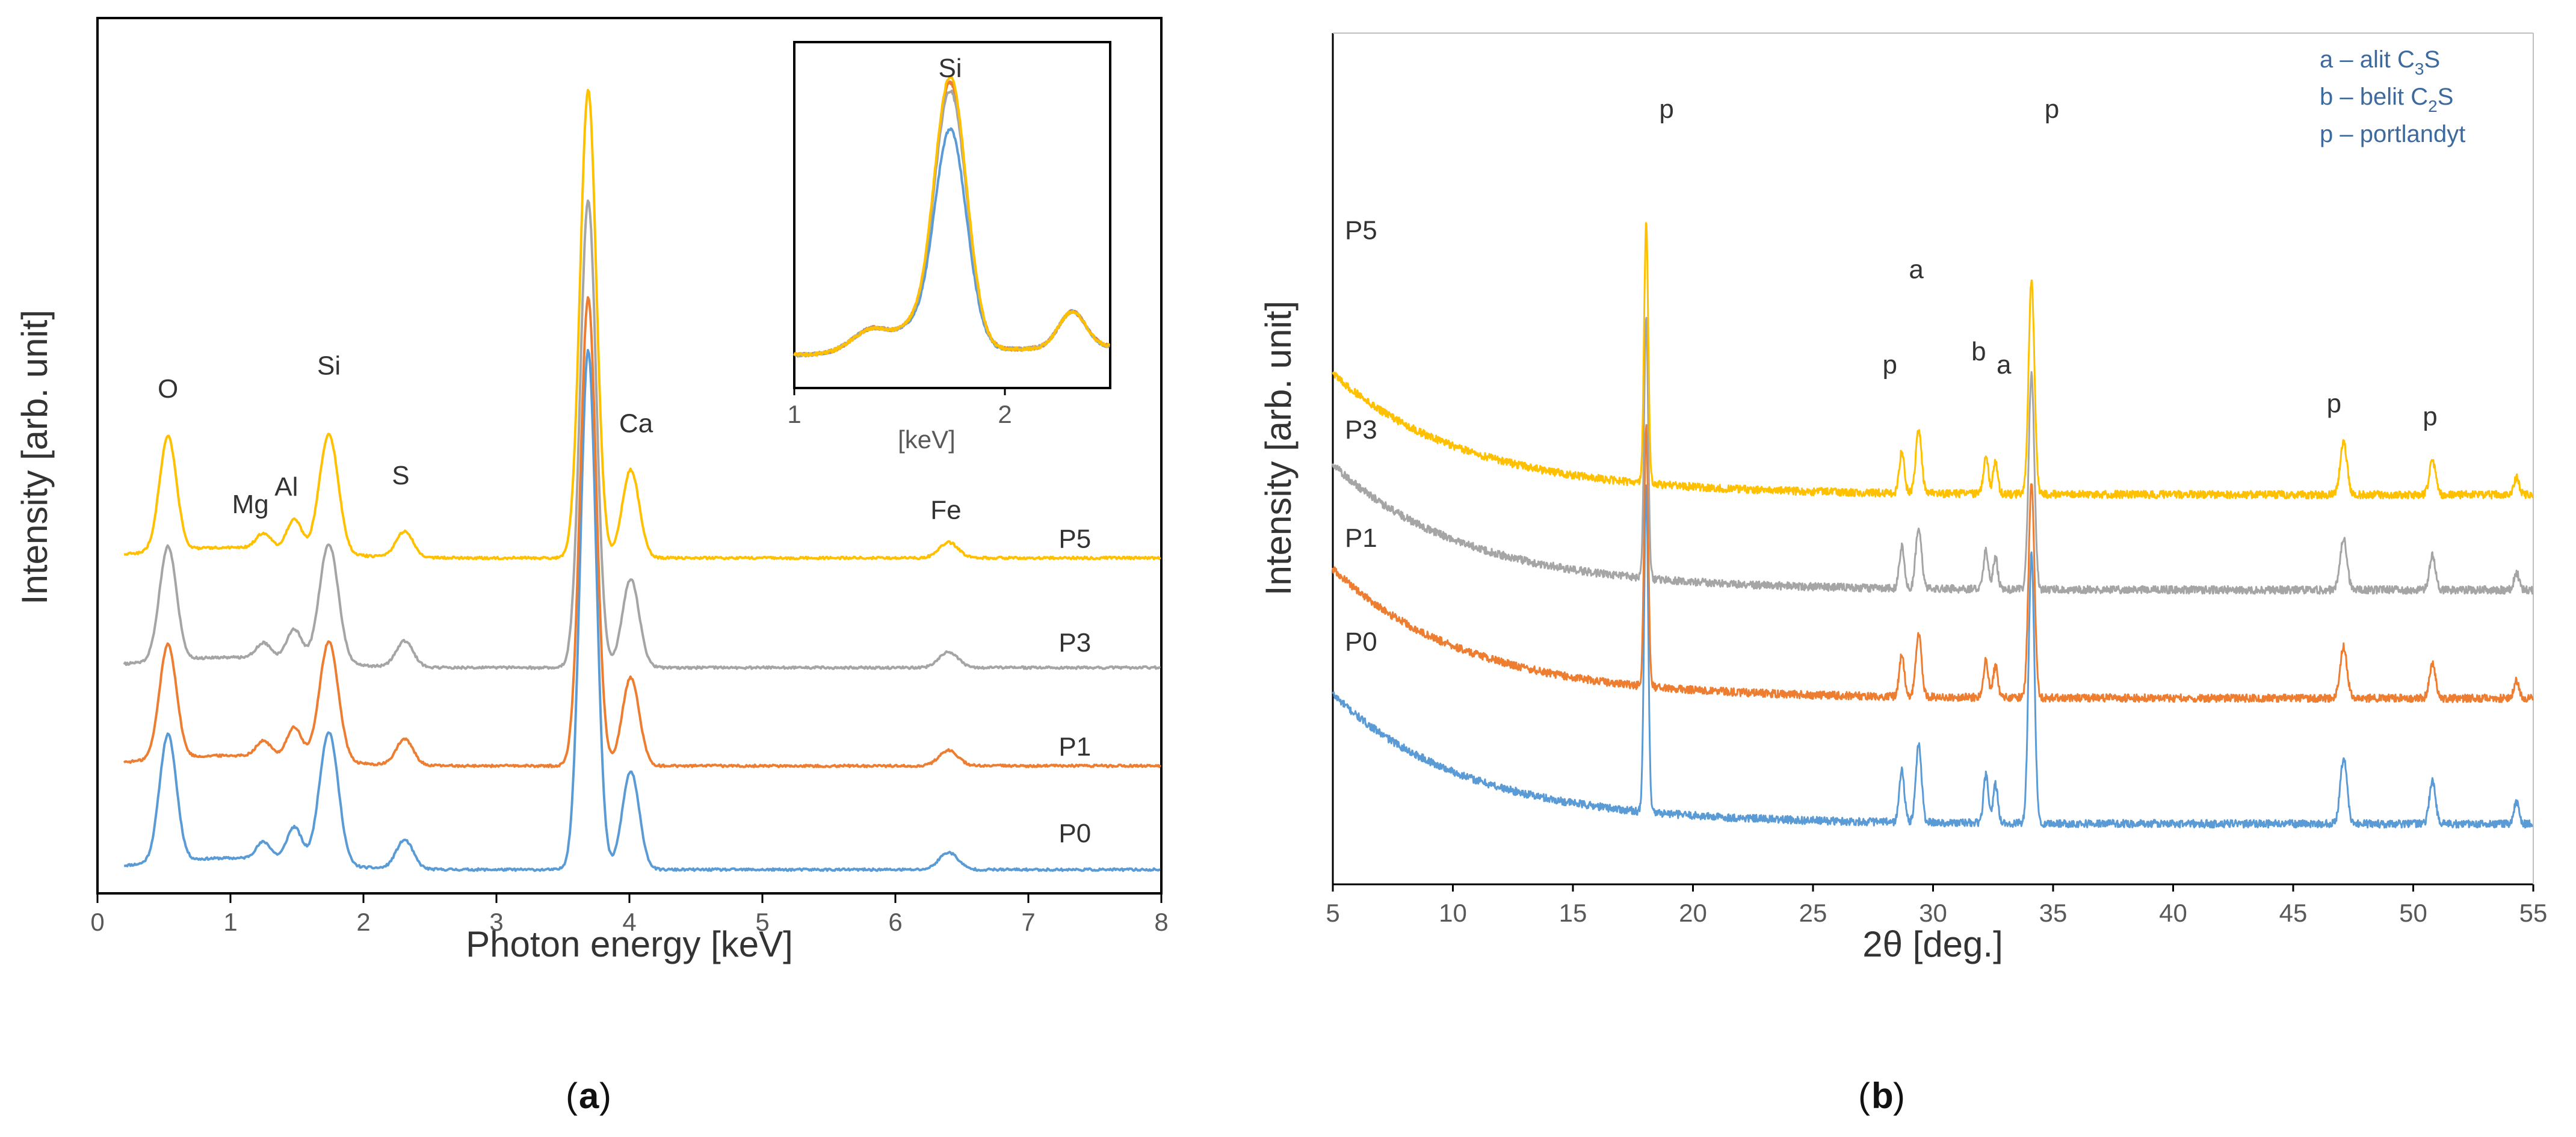 Image resolution: width=2576 pixels, height=1137 pixels. What do you see at coordinates (1074, 643) in the screenshot?
I see `panel-a-label-p3: P3` at bounding box center [1074, 643].